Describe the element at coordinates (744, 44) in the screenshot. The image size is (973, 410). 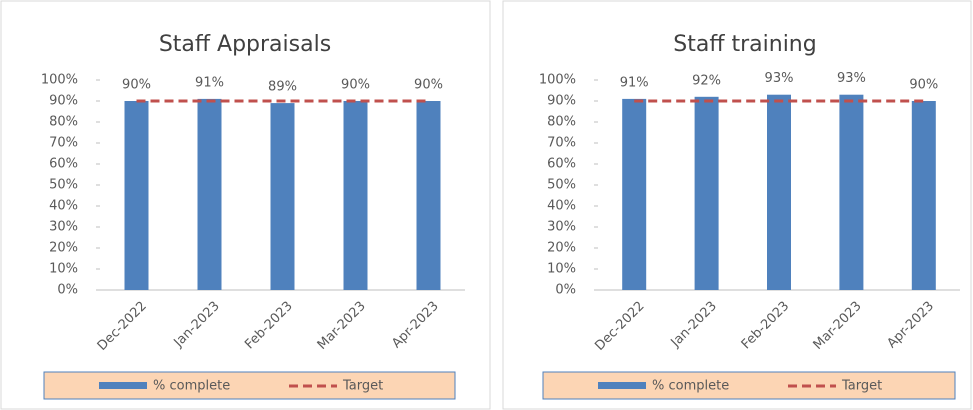
I see `chart-title: Staff training` at that location.